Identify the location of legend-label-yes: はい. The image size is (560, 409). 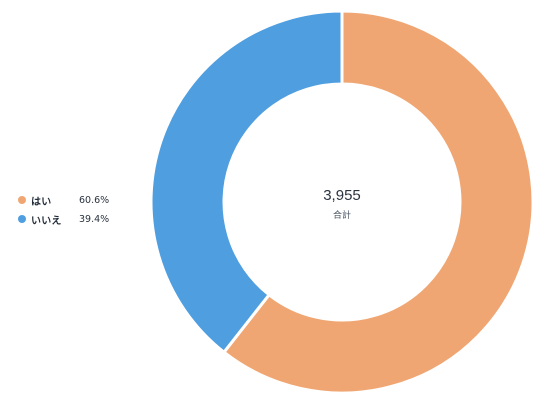
(41, 202).